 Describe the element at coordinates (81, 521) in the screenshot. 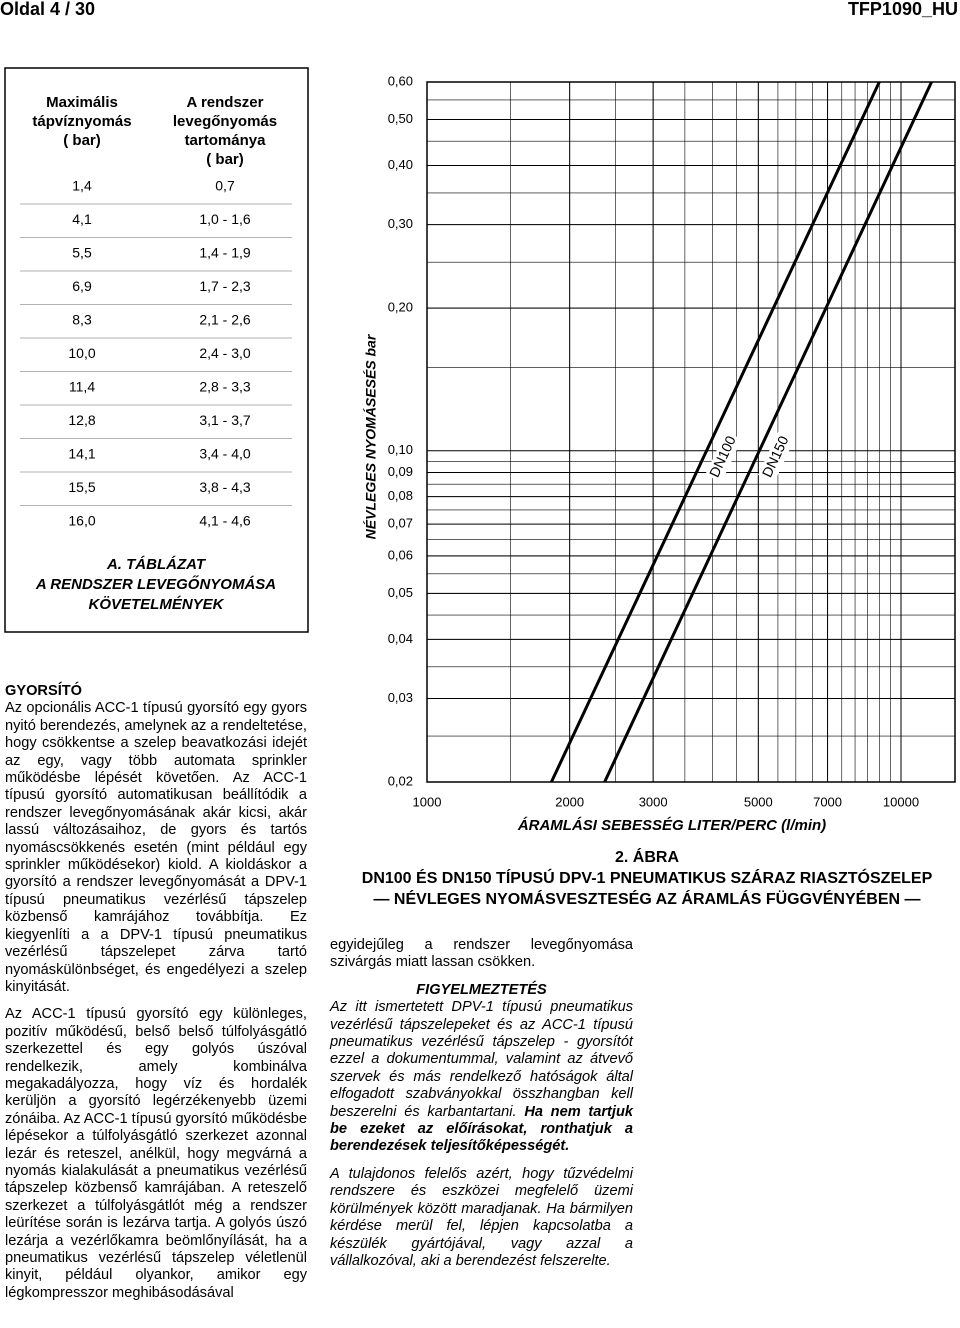

I see `table-cell: 16,0` at that location.